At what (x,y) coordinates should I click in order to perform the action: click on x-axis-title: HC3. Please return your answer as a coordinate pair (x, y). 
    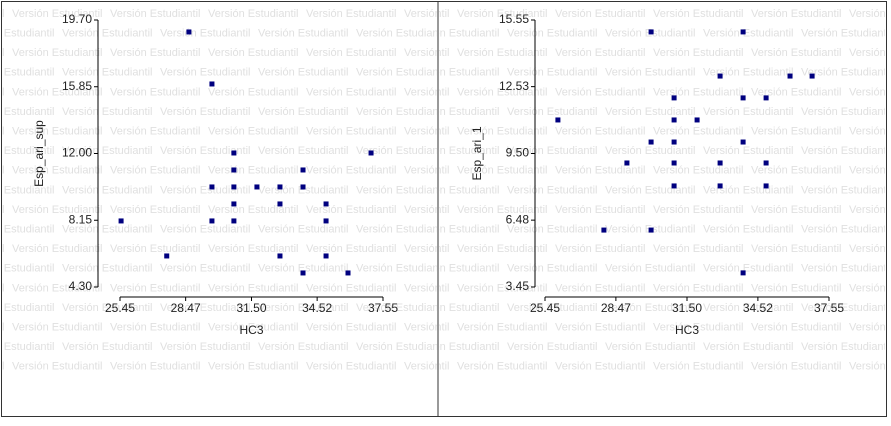
    Looking at the image, I should click on (687, 330).